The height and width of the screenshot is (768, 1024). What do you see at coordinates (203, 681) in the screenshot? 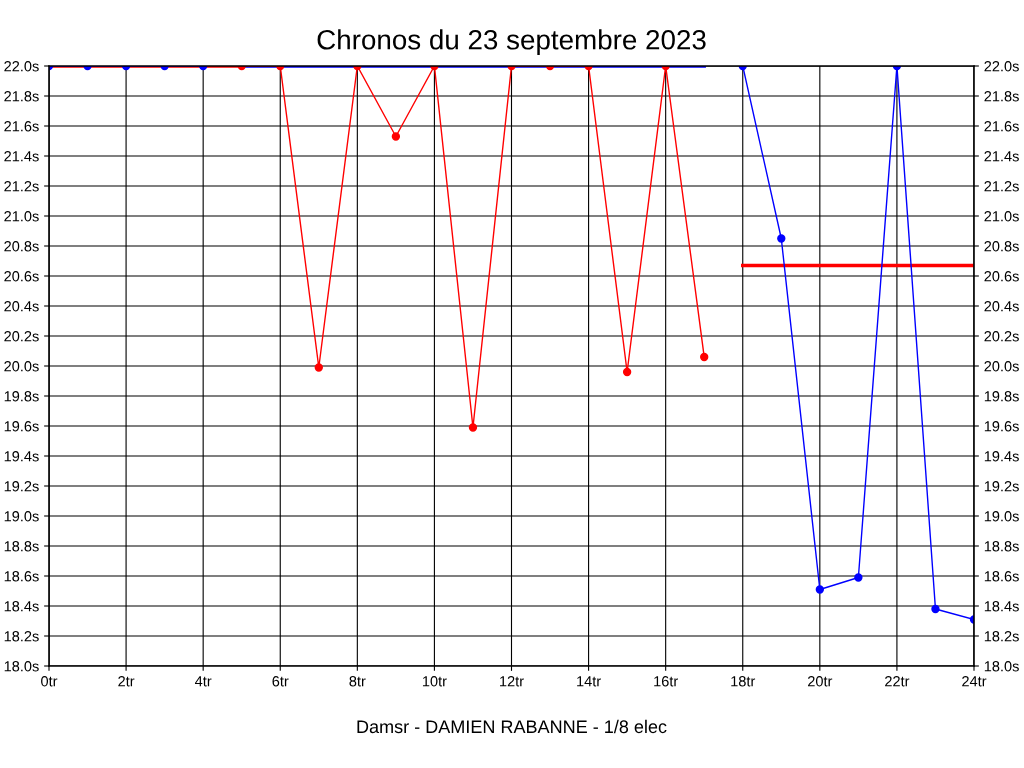
I see `x-tick-label: 4tr` at bounding box center [203, 681].